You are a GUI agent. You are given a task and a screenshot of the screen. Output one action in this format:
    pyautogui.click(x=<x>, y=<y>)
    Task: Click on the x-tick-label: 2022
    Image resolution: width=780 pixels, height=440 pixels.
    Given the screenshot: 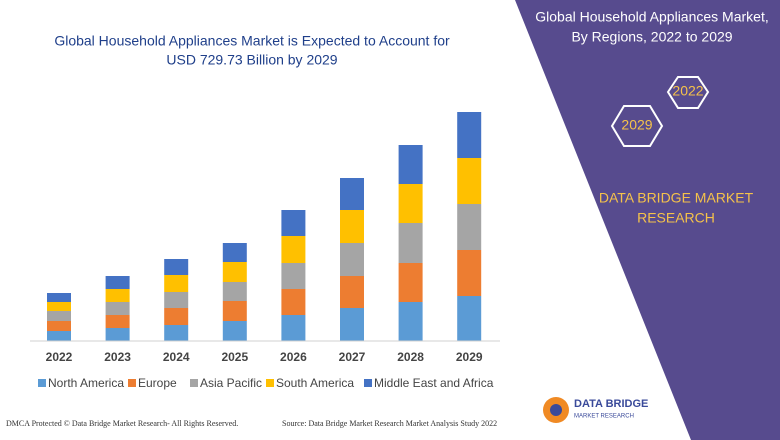 What is the action you would take?
    pyautogui.click(x=59, y=357)
    